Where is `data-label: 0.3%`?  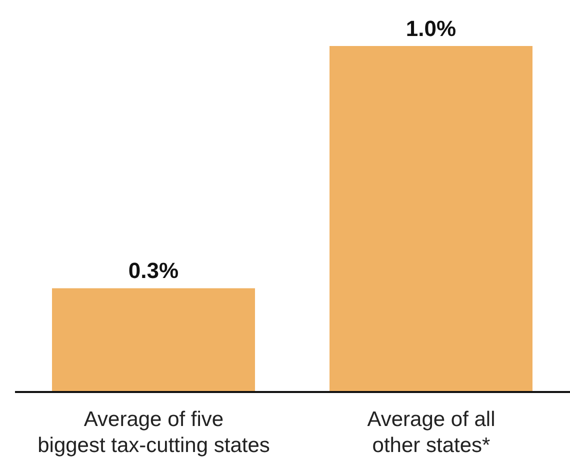 data-label: 0.3% is located at coordinates (153, 271).